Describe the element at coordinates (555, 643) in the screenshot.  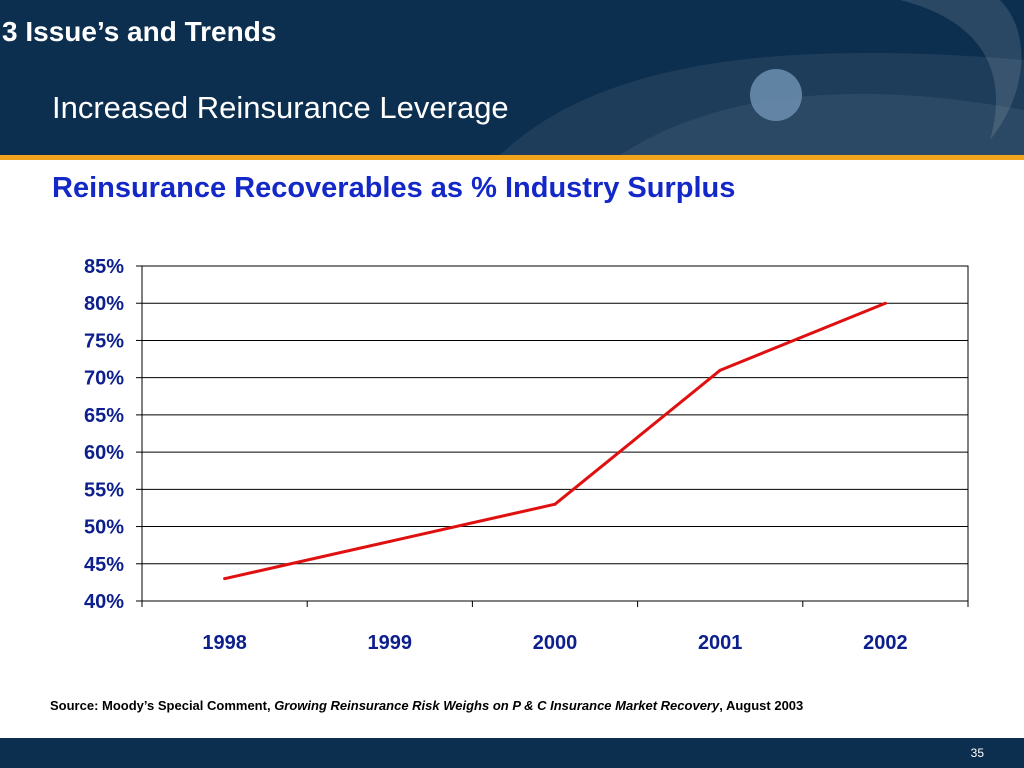
I see `x-tick-label: 2000` at that location.